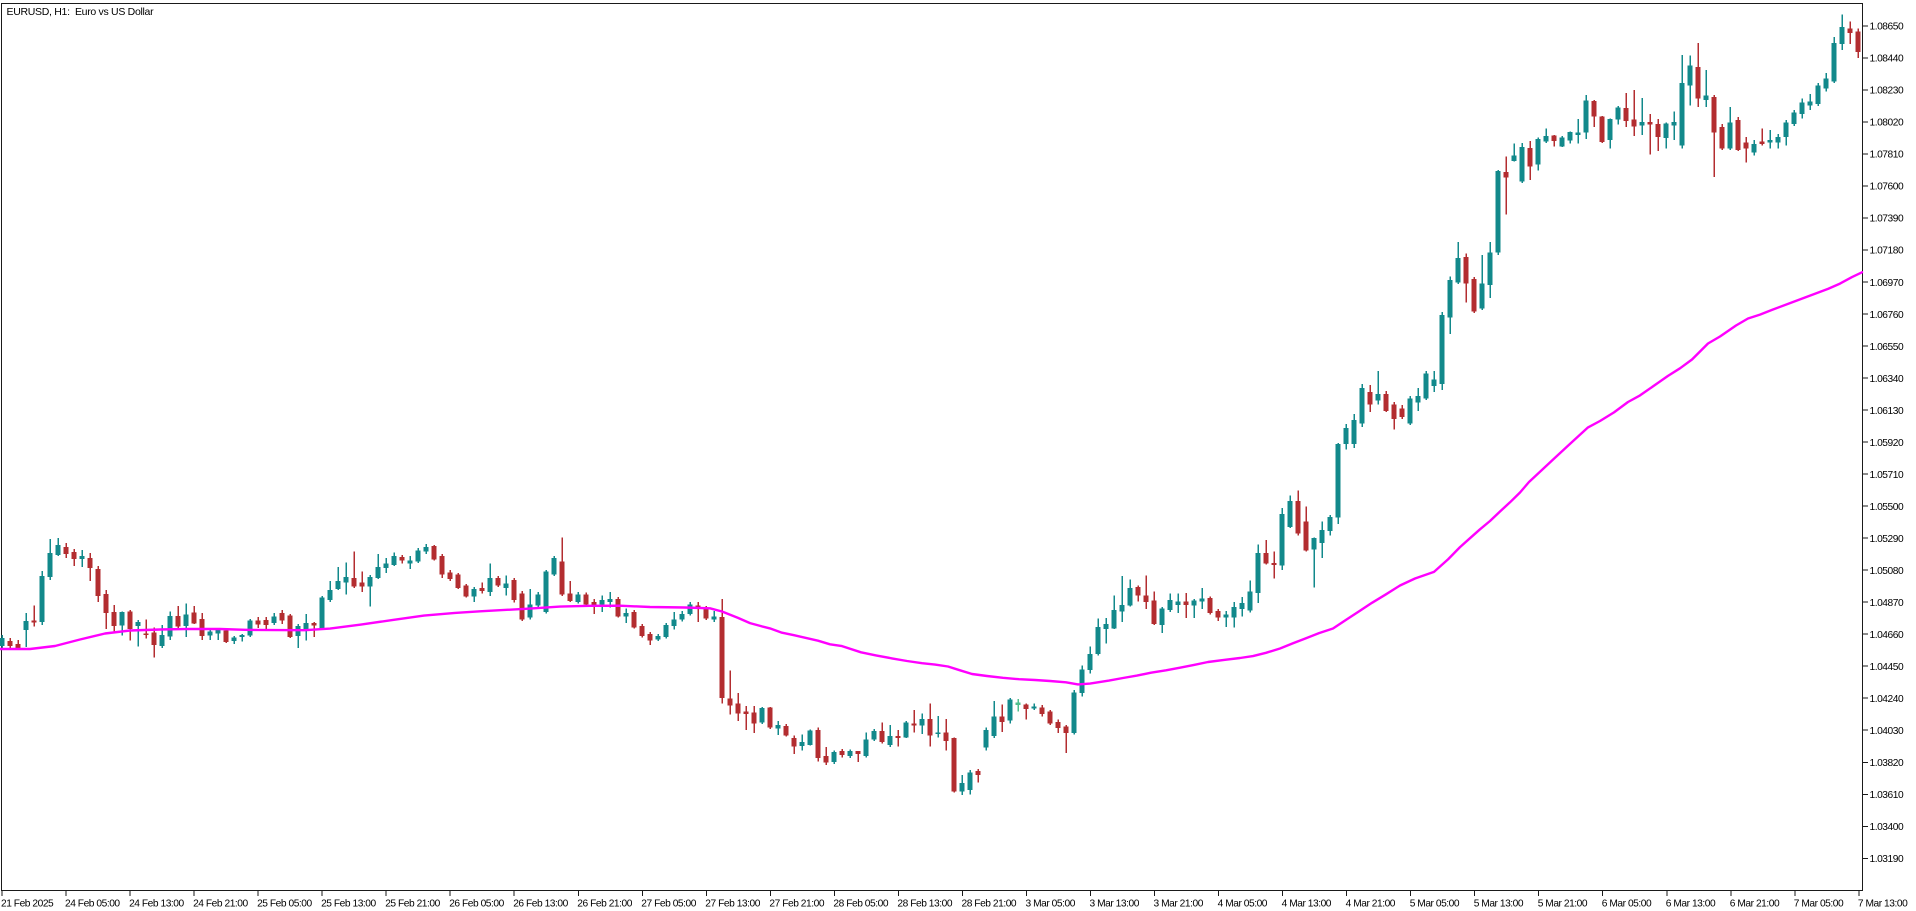 This screenshot has height=911, width=1916. What do you see at coordinates (412, 904) in the screenshot?
I see `svg-text: 25 Feb 21:00` at bounding box center [412, 904].